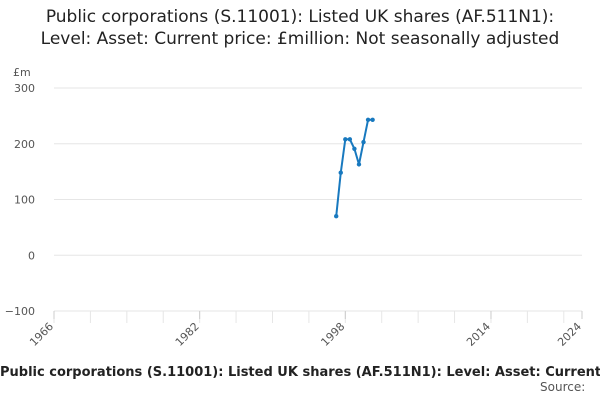 The height and width of the screenshot is (400, 600). I want to click on y-tick-label: 300, so click(24, 88).